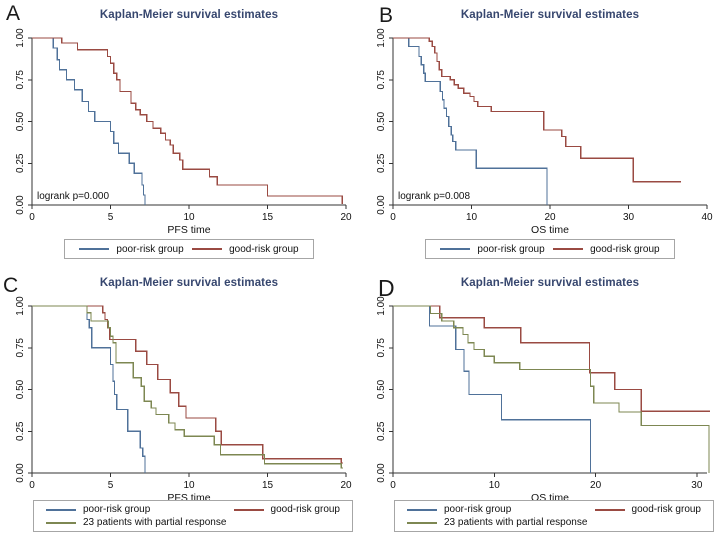  I want to click on x-axis-label: OS time, so click(550, 230).